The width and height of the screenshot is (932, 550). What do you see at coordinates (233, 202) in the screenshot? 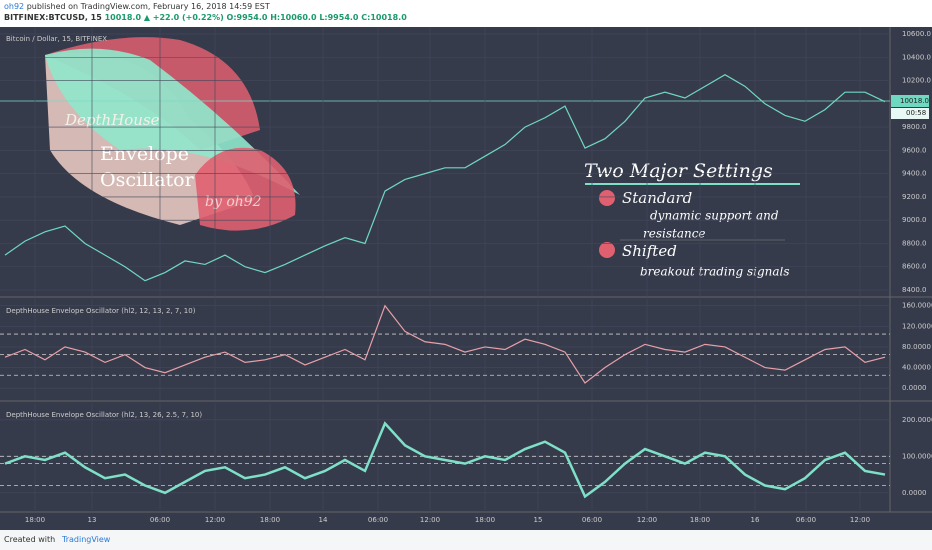
I see `overlay-text: by oh92` at bounding box center [233, 202].